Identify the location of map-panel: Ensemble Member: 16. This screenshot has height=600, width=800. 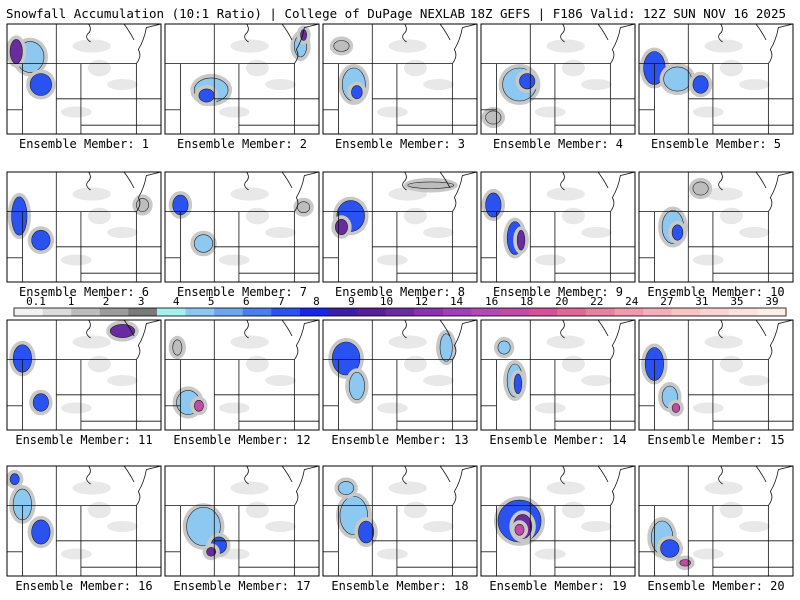
(84, 529).